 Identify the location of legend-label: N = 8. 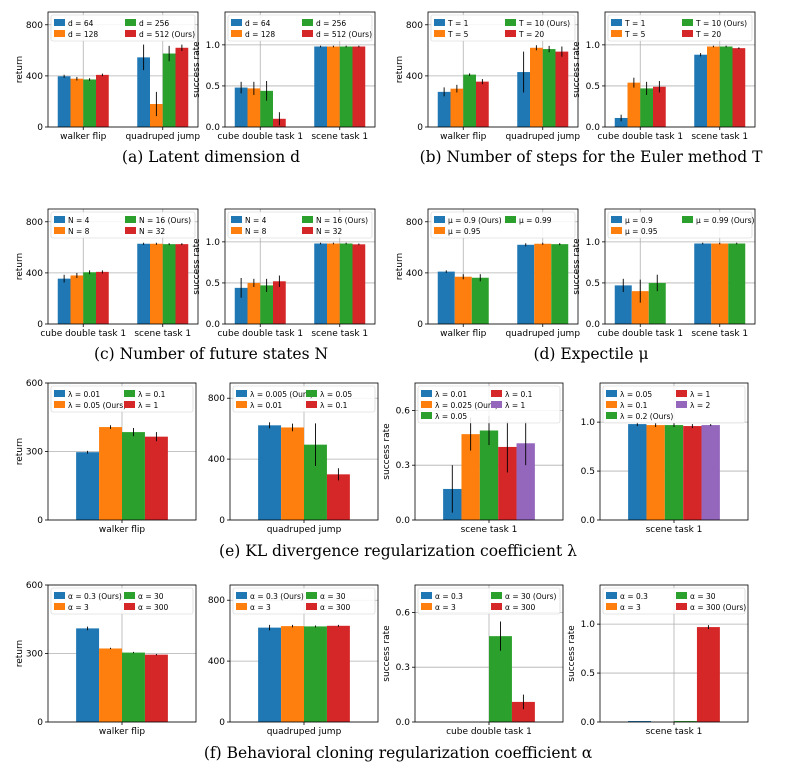
(256, 231).